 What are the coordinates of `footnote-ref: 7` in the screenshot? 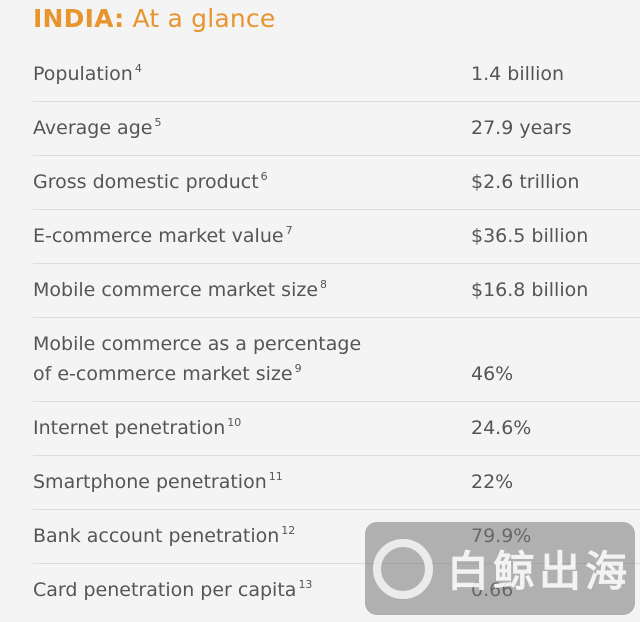 It's located at (289, 230).